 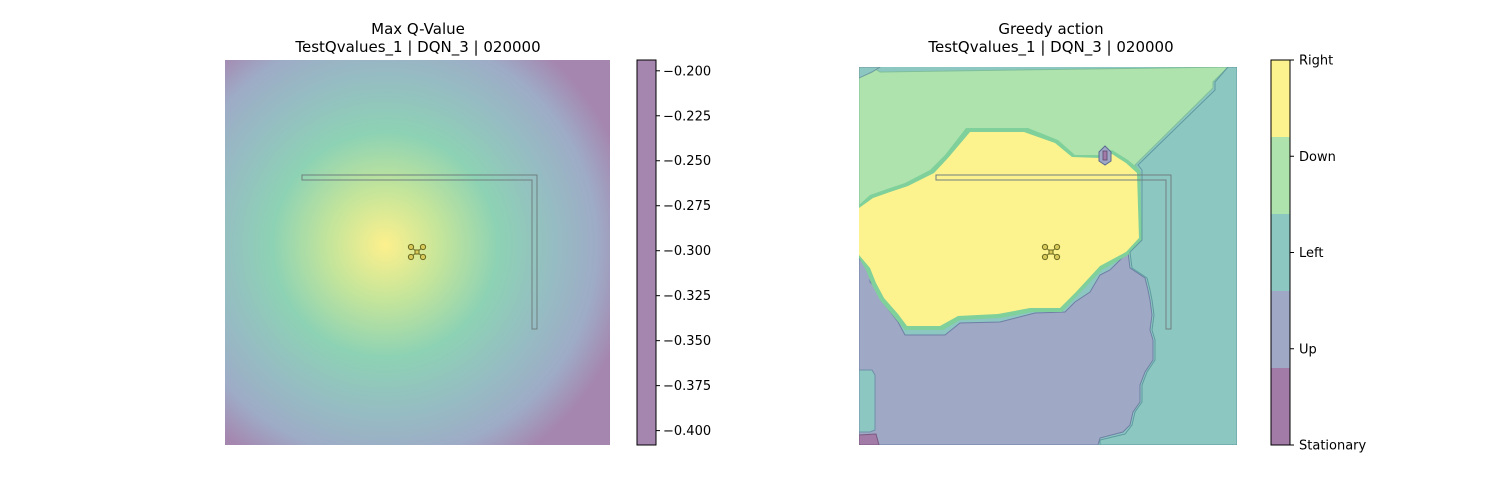 I want to click on qvalue-colorbar-tick-label: −0.225, so click(x=687, y=116).